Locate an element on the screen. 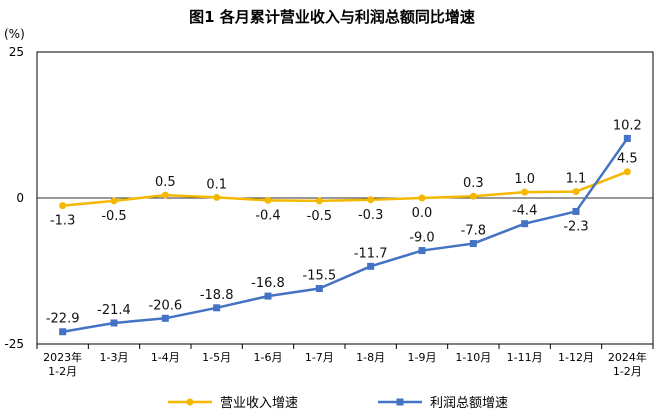  legend-item: 营业收入增速 is located at coordinates (233, 403).